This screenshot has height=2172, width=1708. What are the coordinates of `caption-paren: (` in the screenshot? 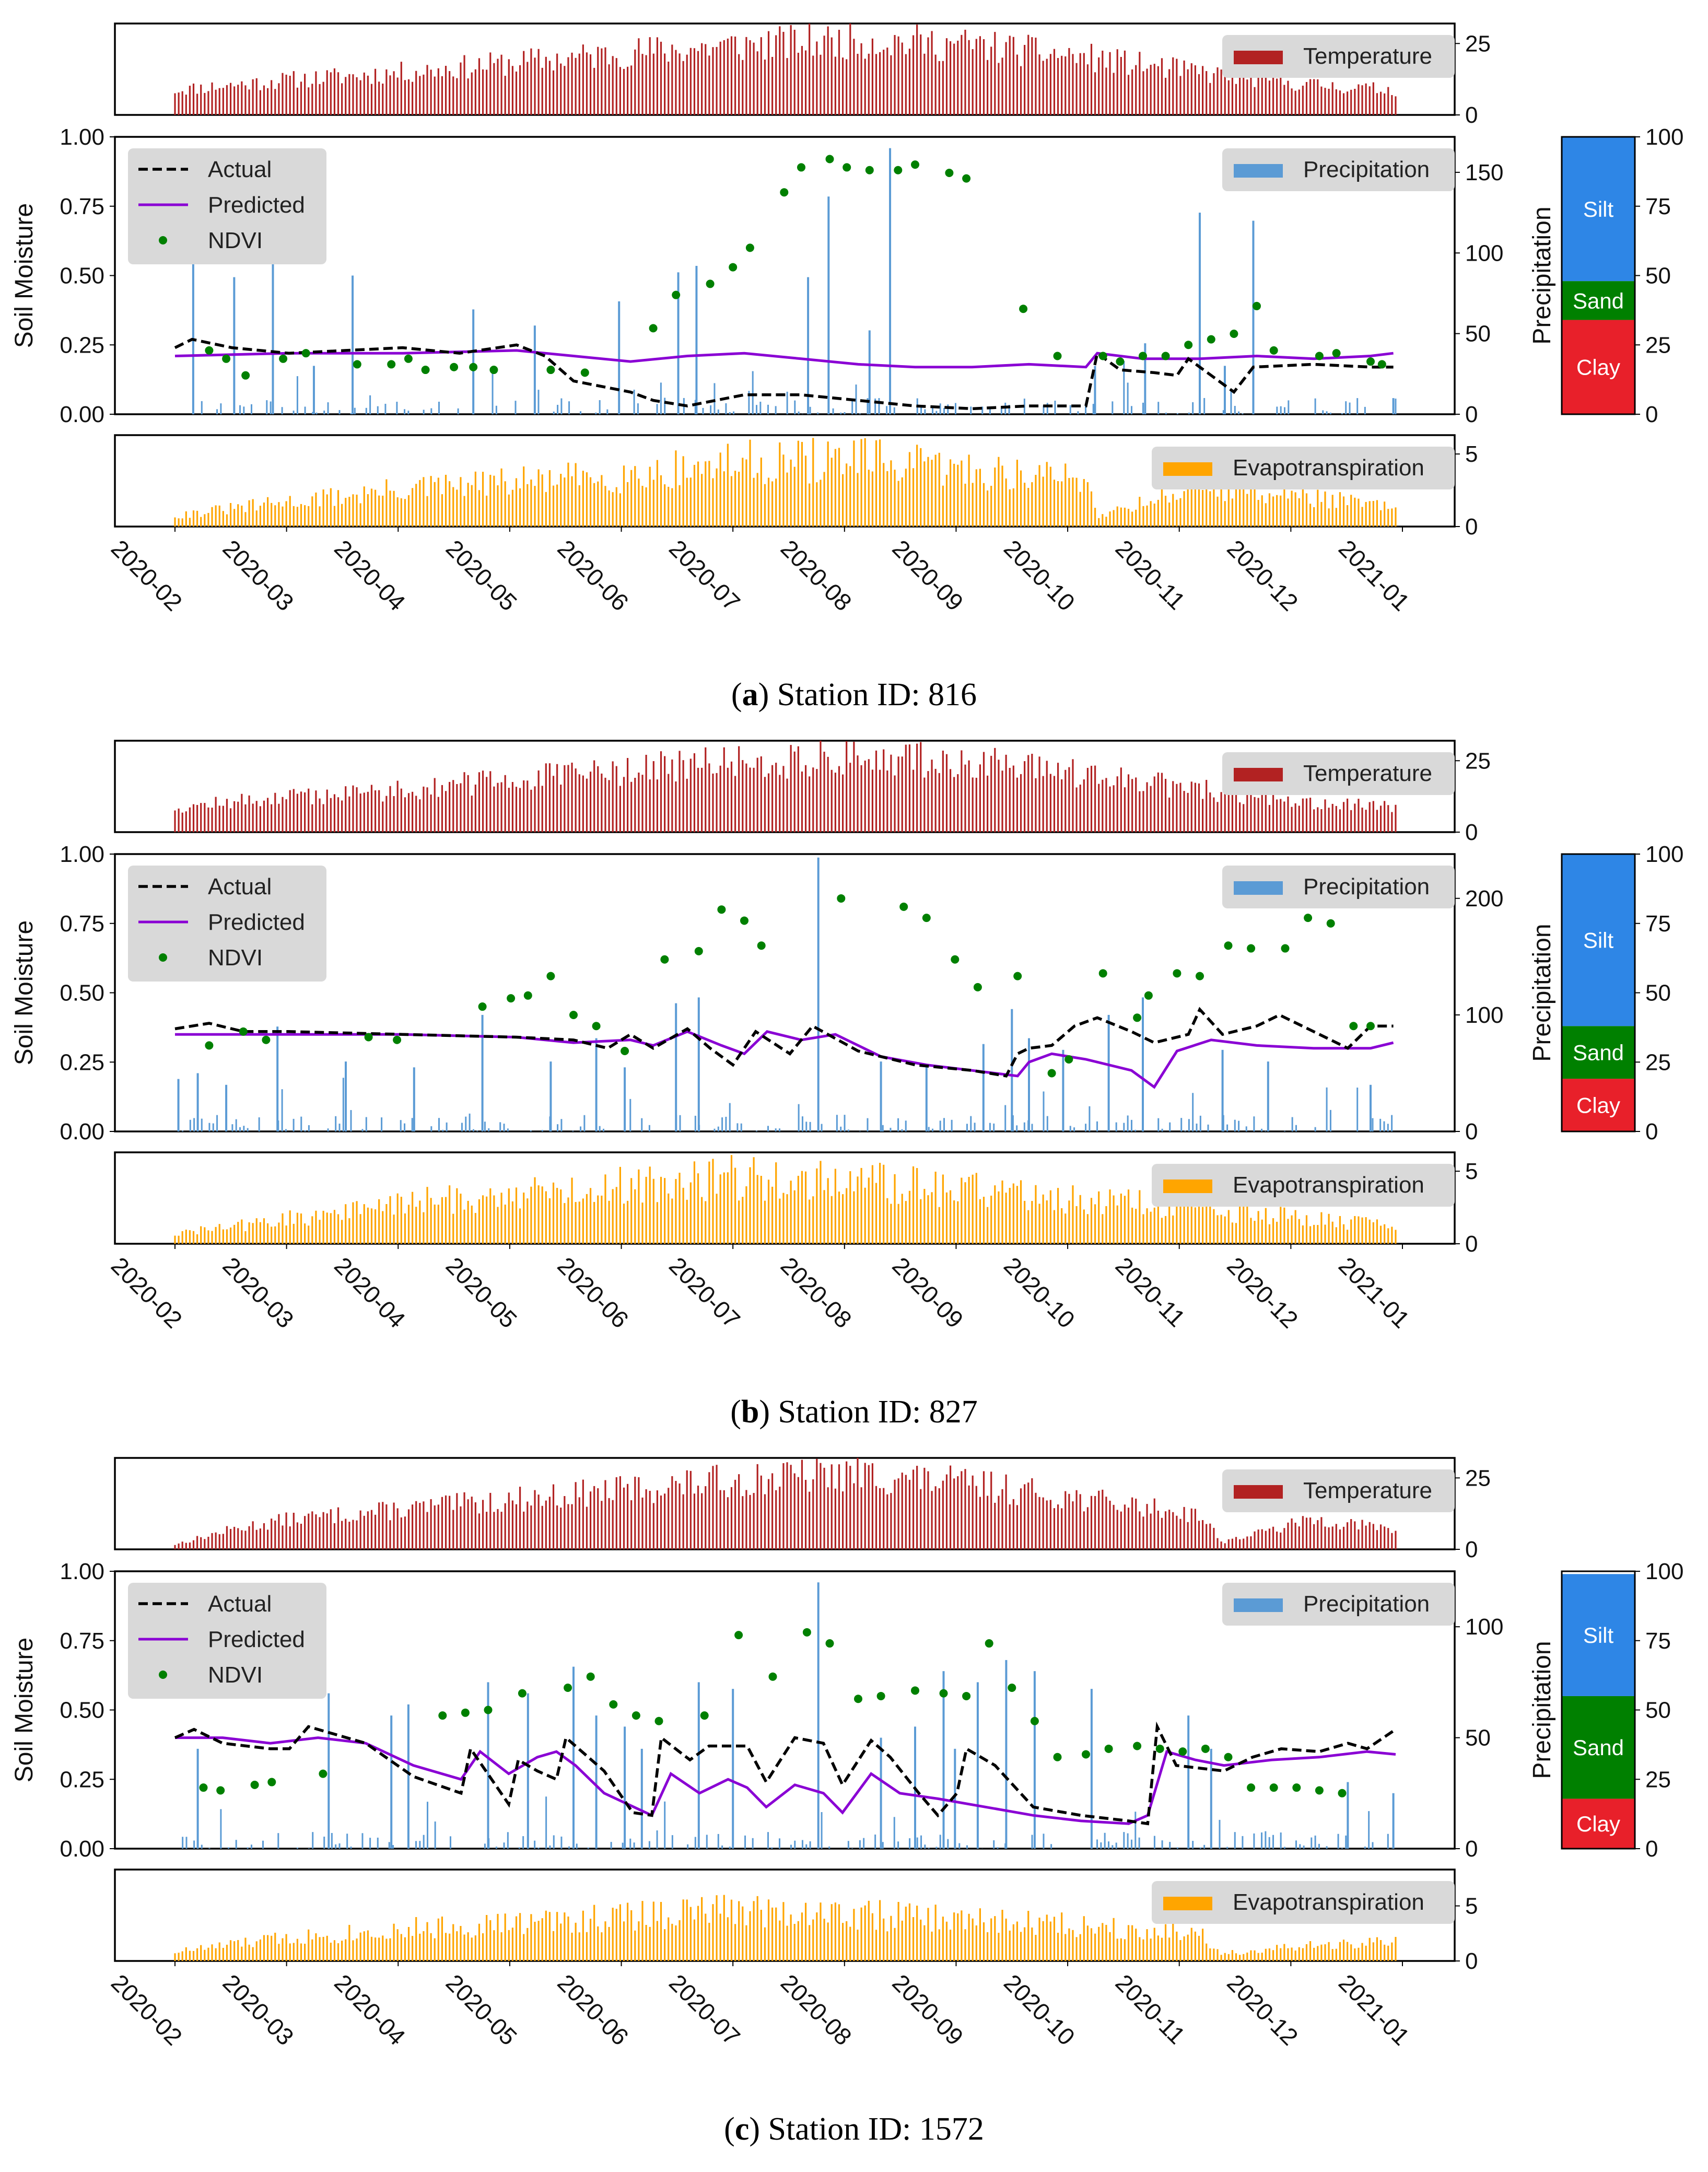 It's located at (729, 2129).